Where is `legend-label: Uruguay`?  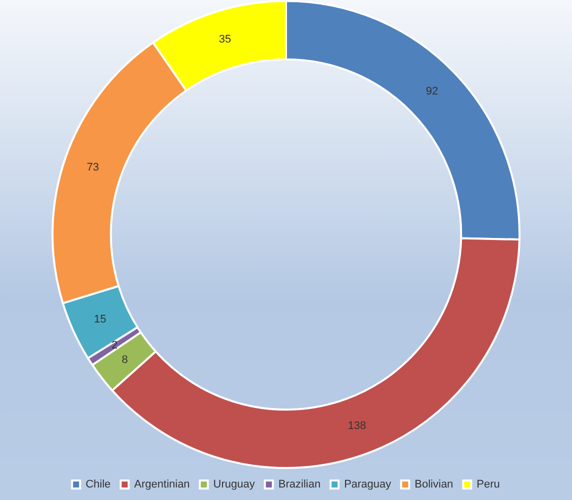
legend-label: Uruguay is located at coordinates (234, 484).